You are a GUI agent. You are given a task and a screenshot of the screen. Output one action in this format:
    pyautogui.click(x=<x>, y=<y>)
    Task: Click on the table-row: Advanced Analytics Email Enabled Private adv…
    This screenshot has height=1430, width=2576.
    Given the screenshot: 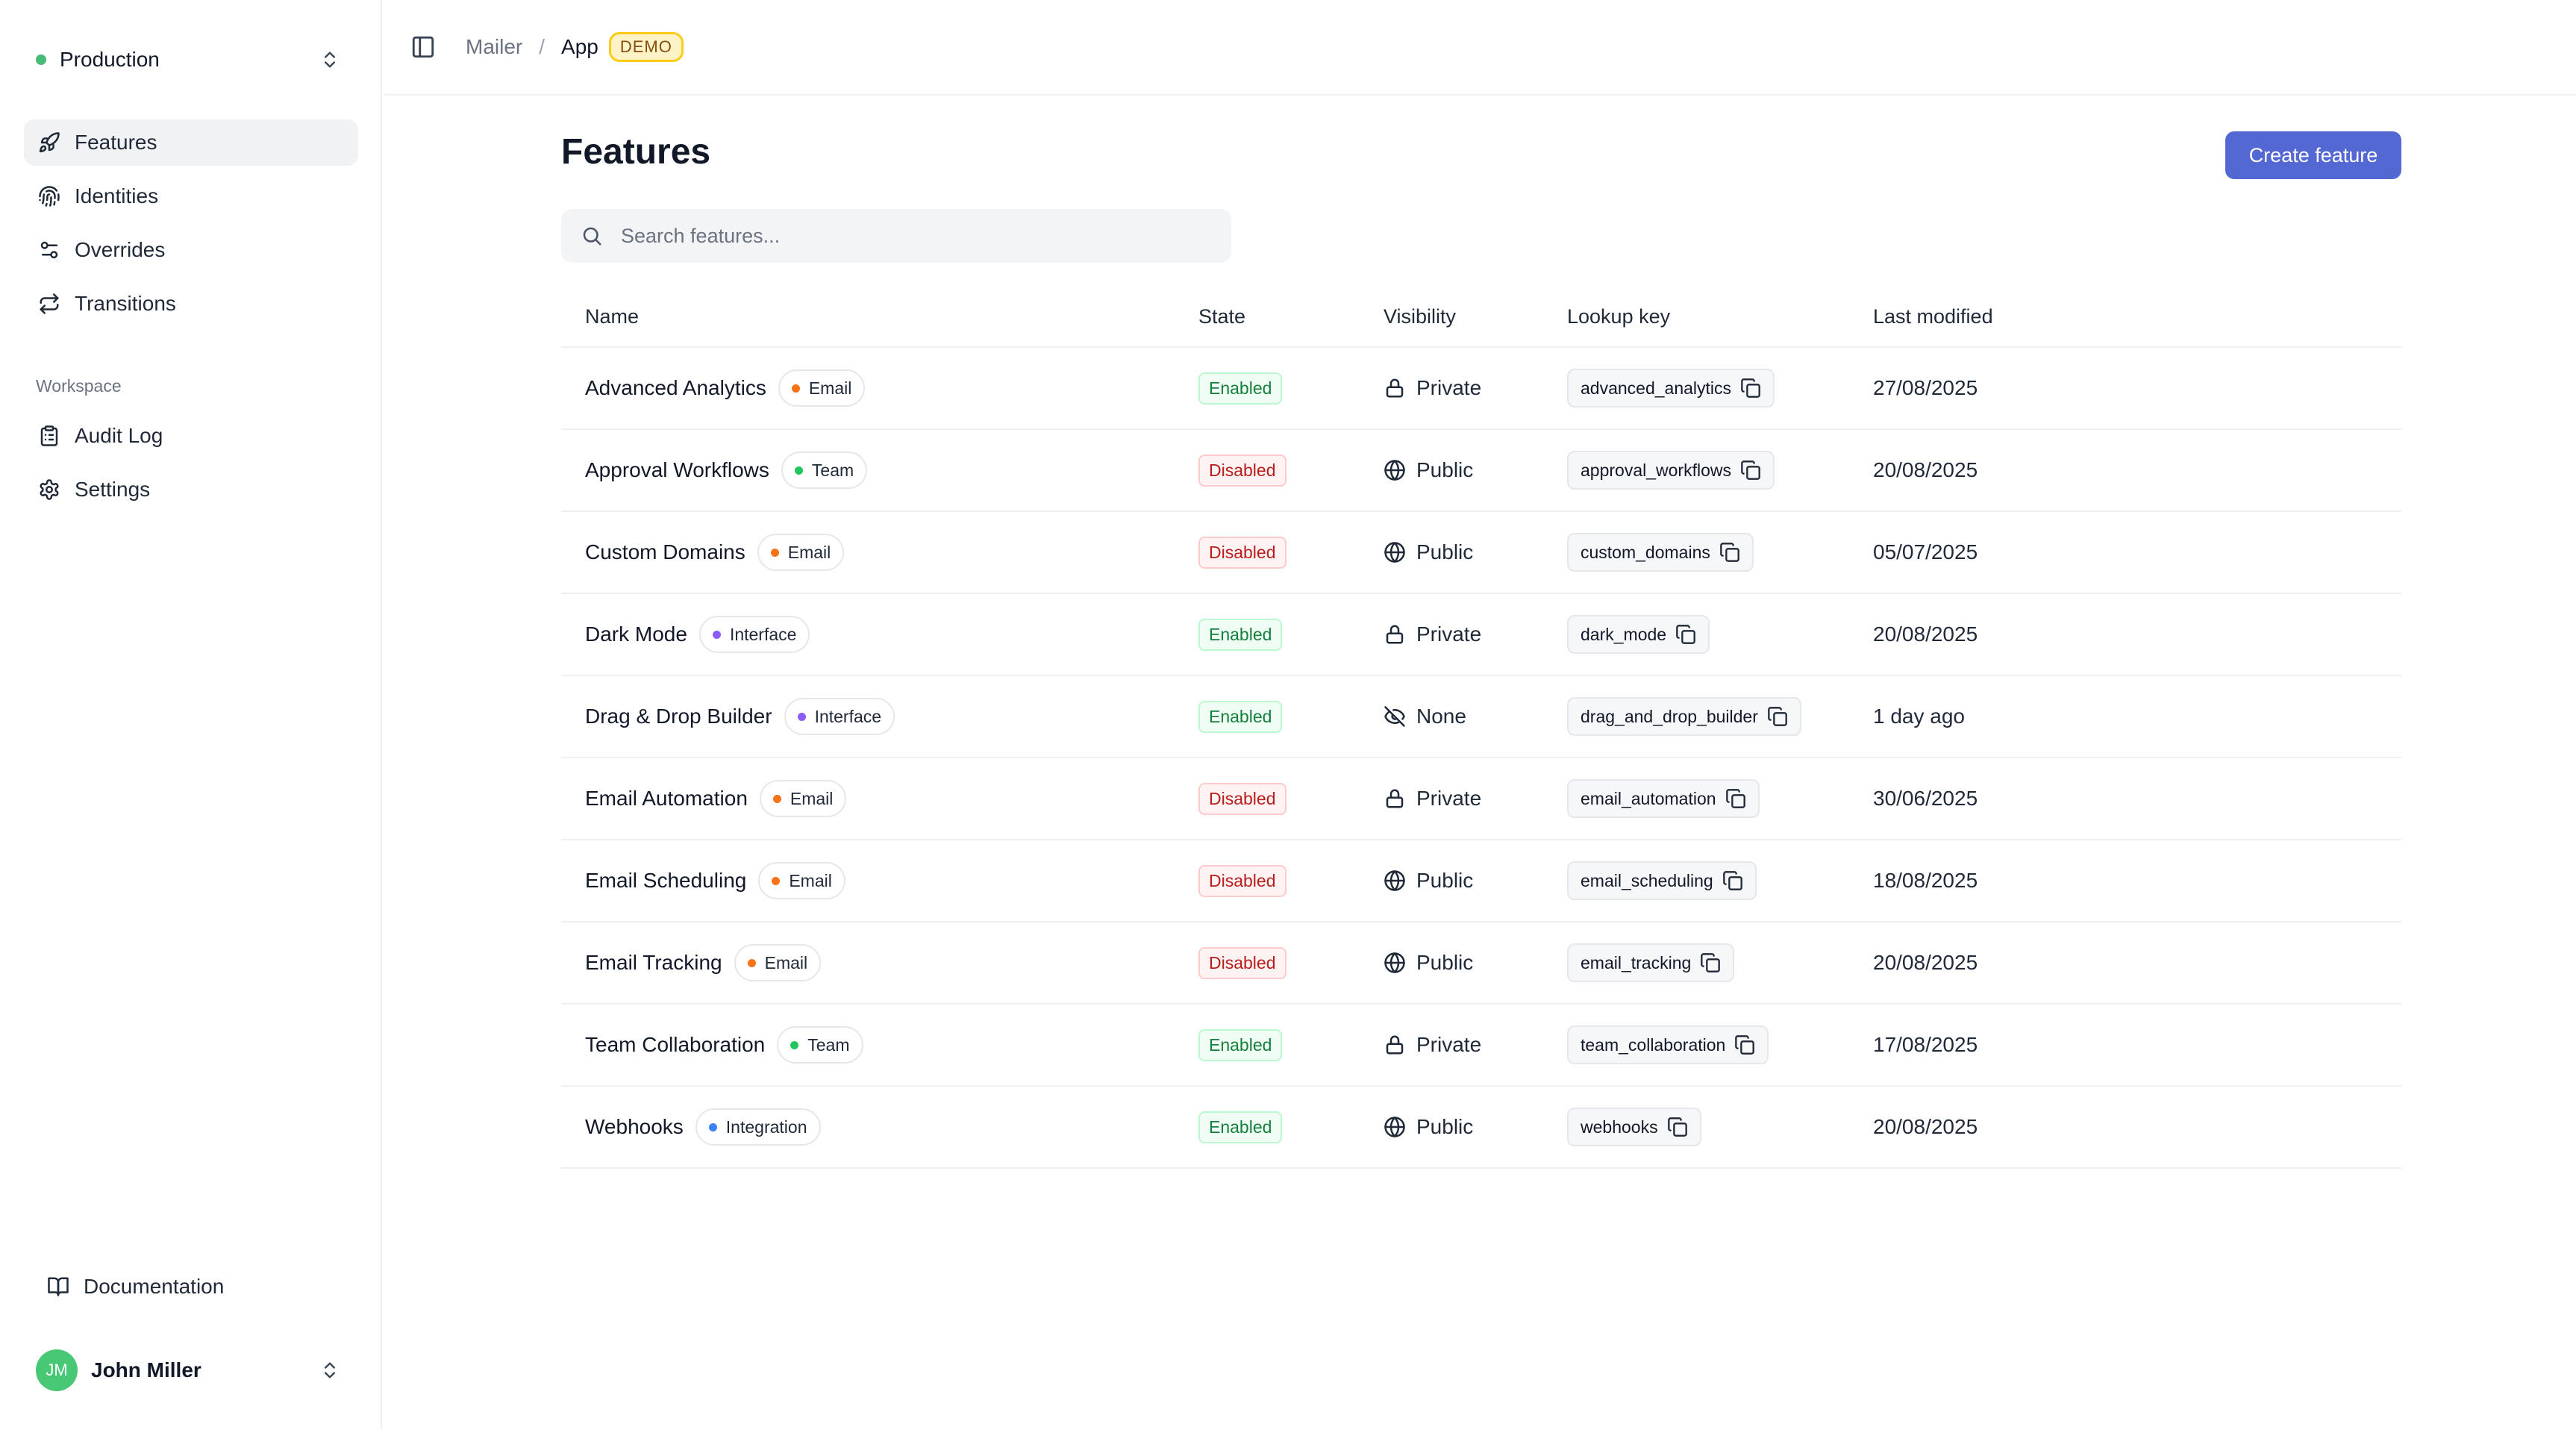 What is the action you would take?
    pyautogui.click(x=1481, y=389)
    